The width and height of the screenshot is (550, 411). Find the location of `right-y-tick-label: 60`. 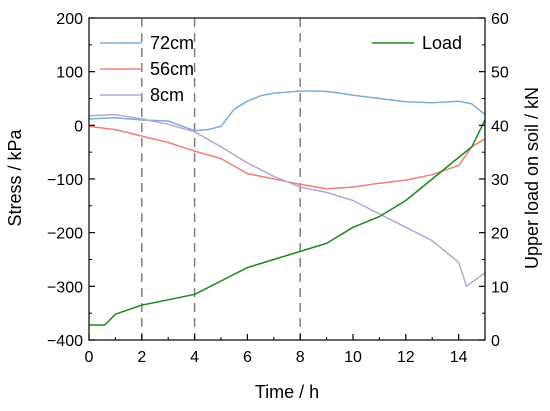

right-y-tick-label: 60 is located at coordinates (500, 19).